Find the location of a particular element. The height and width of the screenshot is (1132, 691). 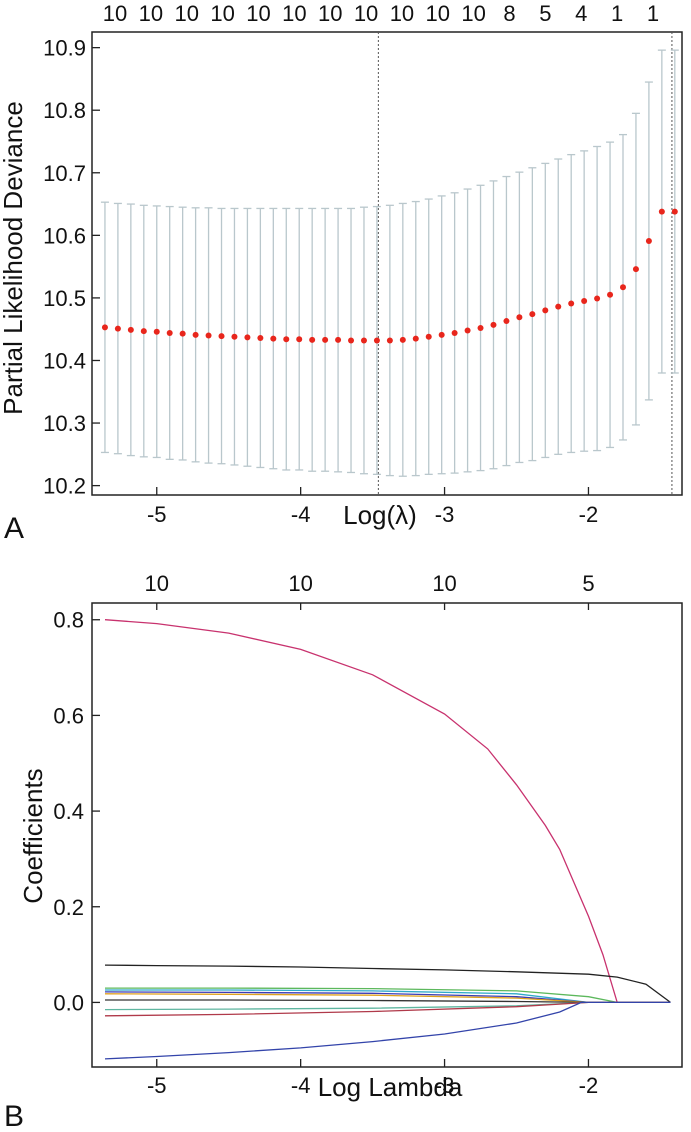

panel-a-y-tick-label: 10.3 is located at coordinates (64, 423).